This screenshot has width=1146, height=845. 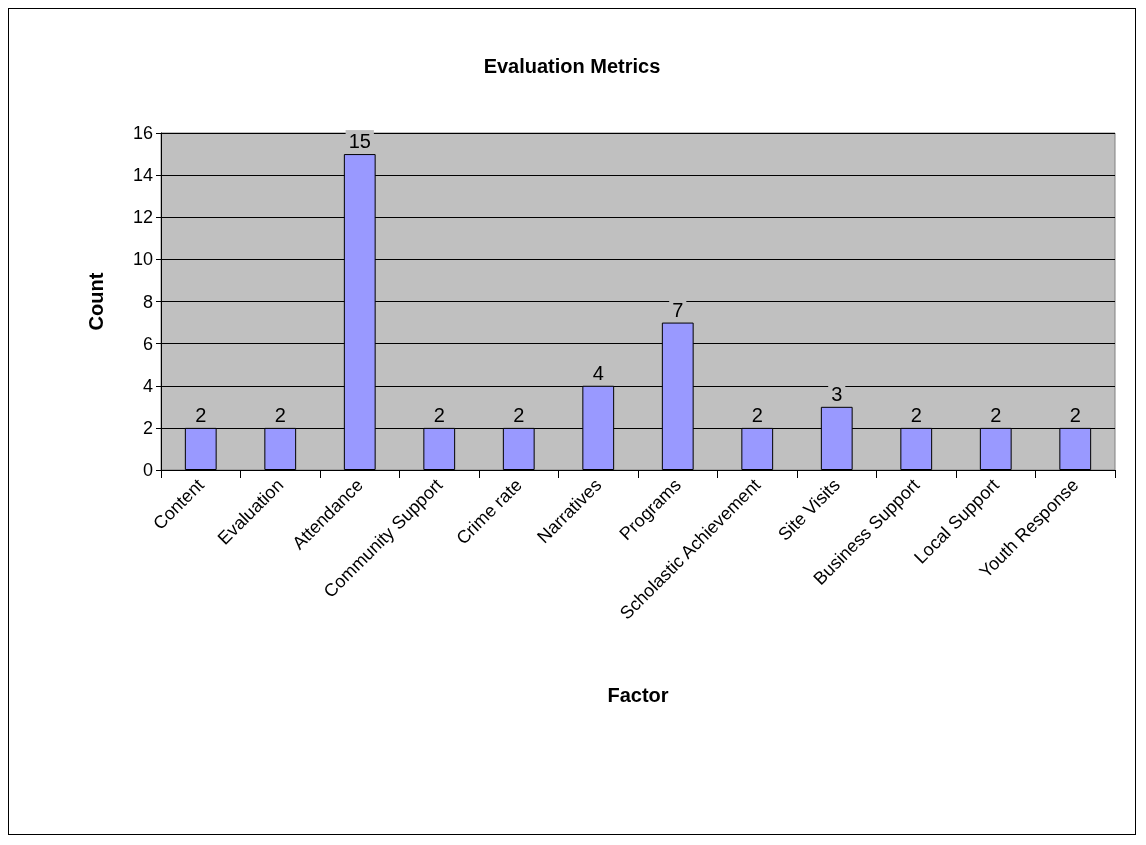 What do you see at coordinates (147, 470) in the screenshot?
I see `y-tick-label: 0` at bounding box center [147, 470].